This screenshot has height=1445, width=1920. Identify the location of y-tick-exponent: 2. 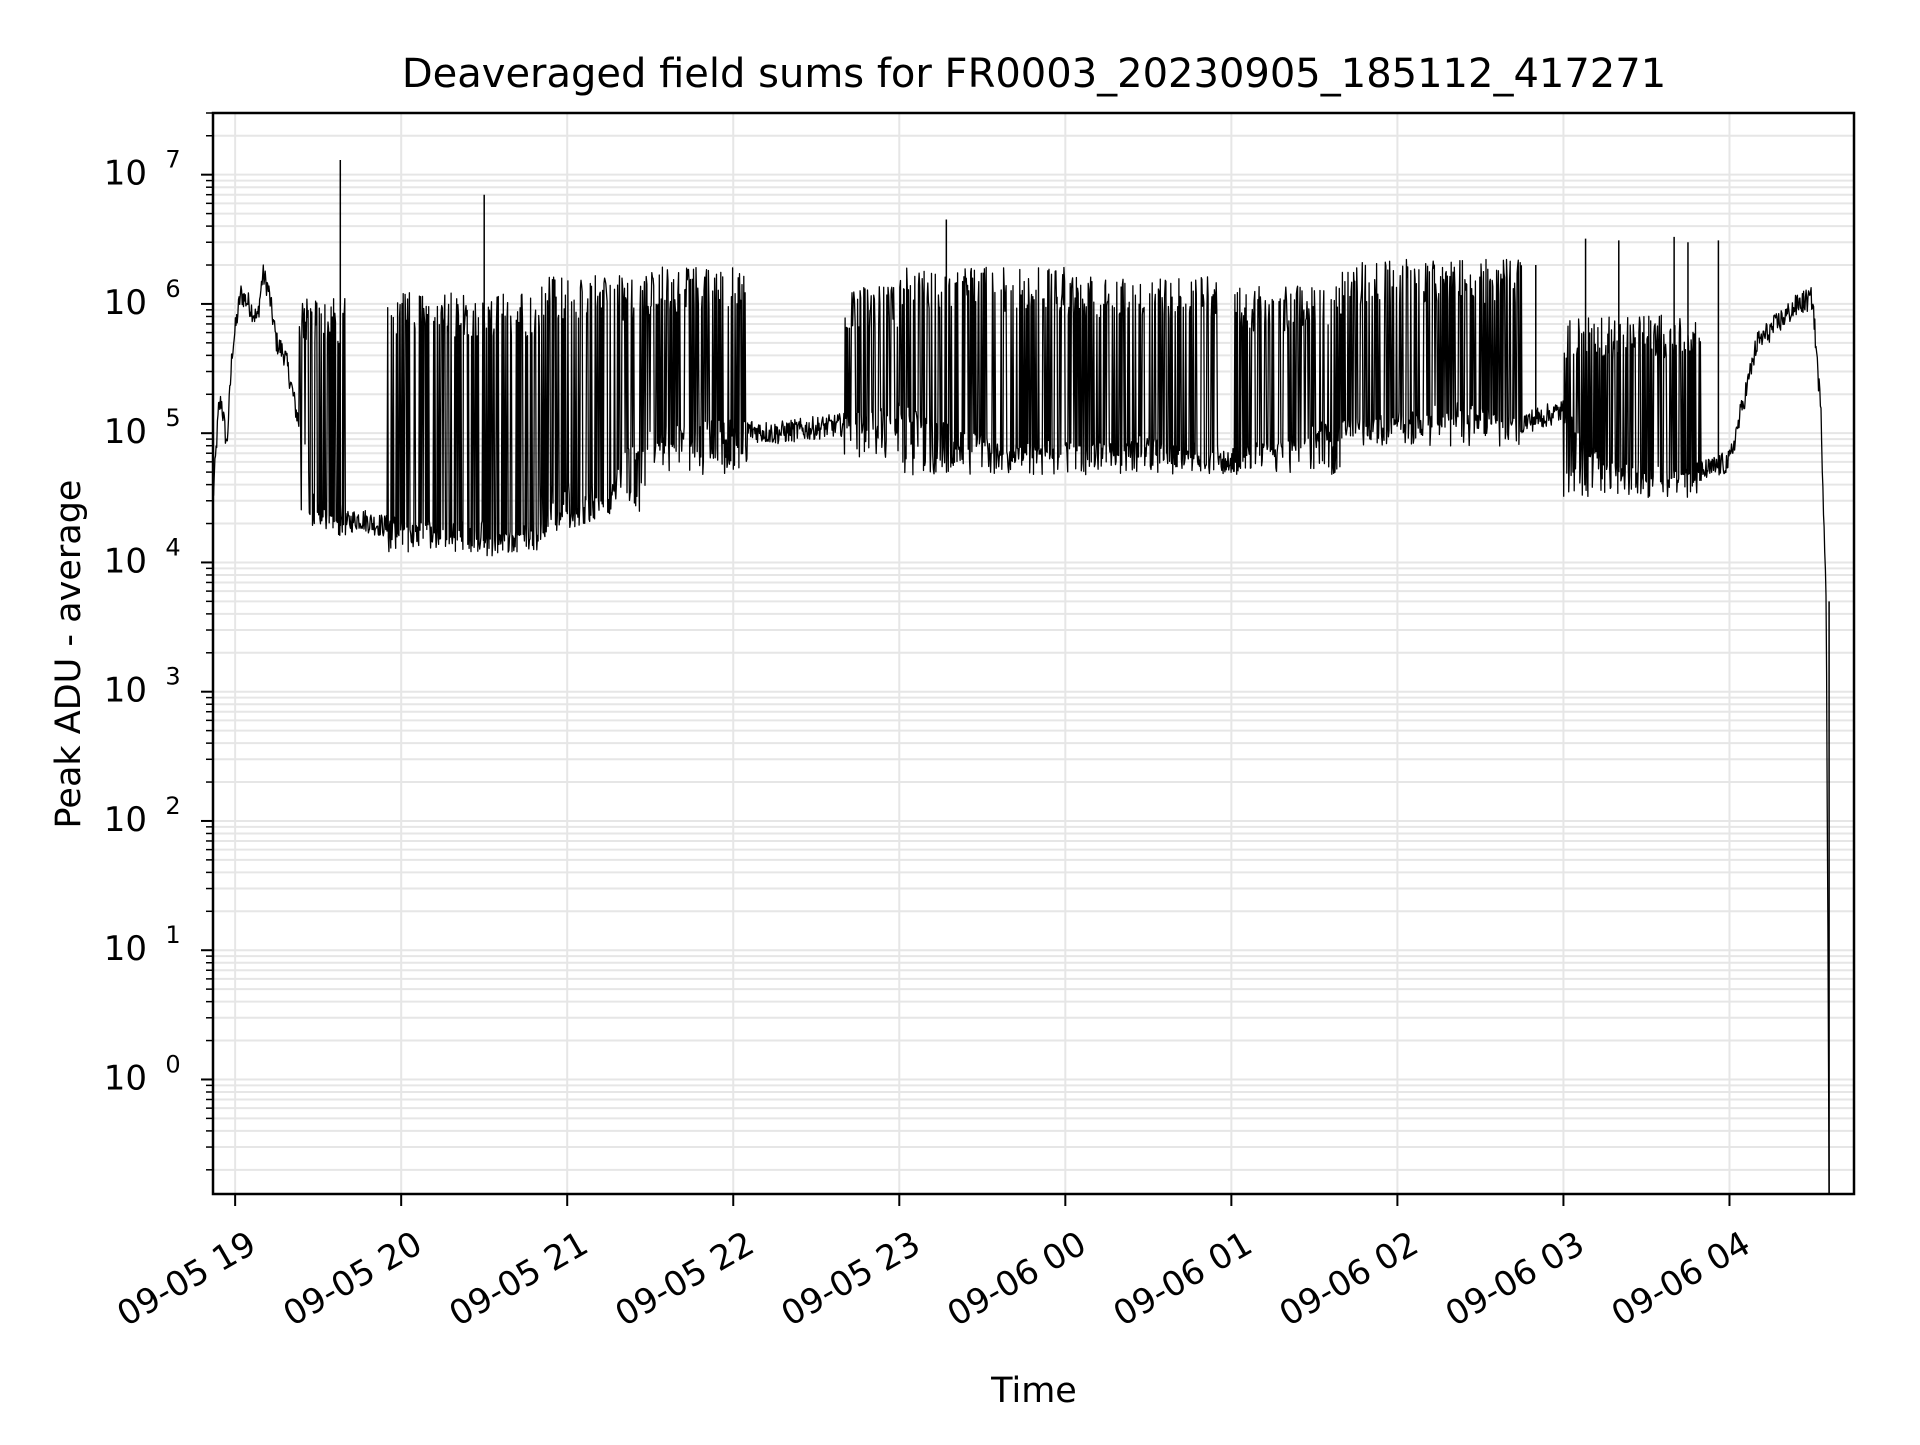
(172, 806).